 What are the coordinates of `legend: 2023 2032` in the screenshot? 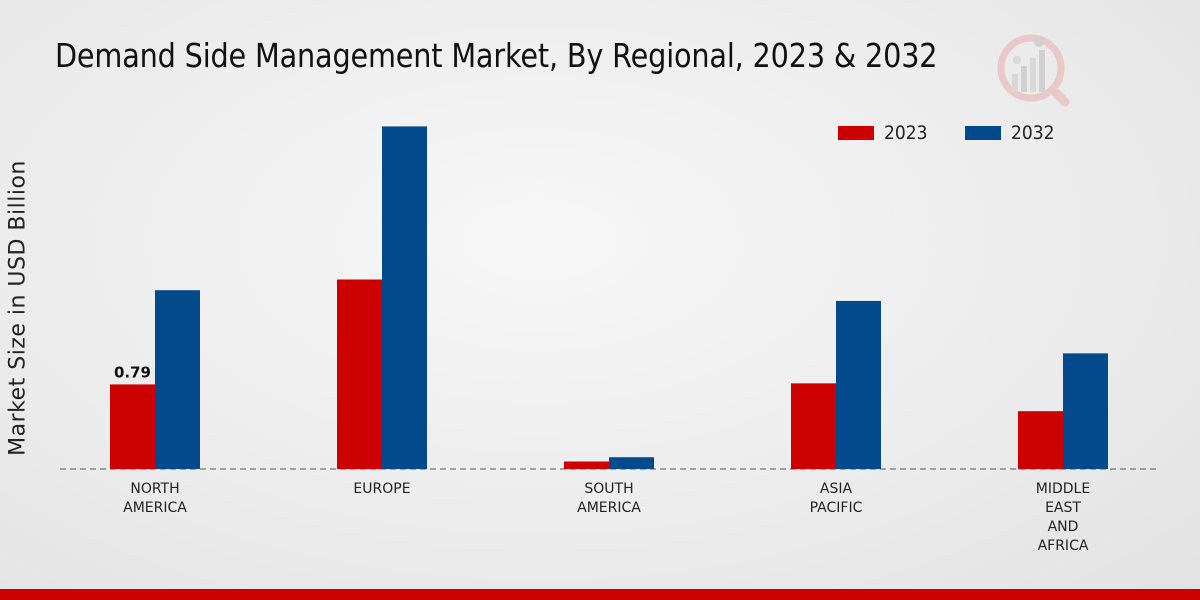 It's located at (965, 133).